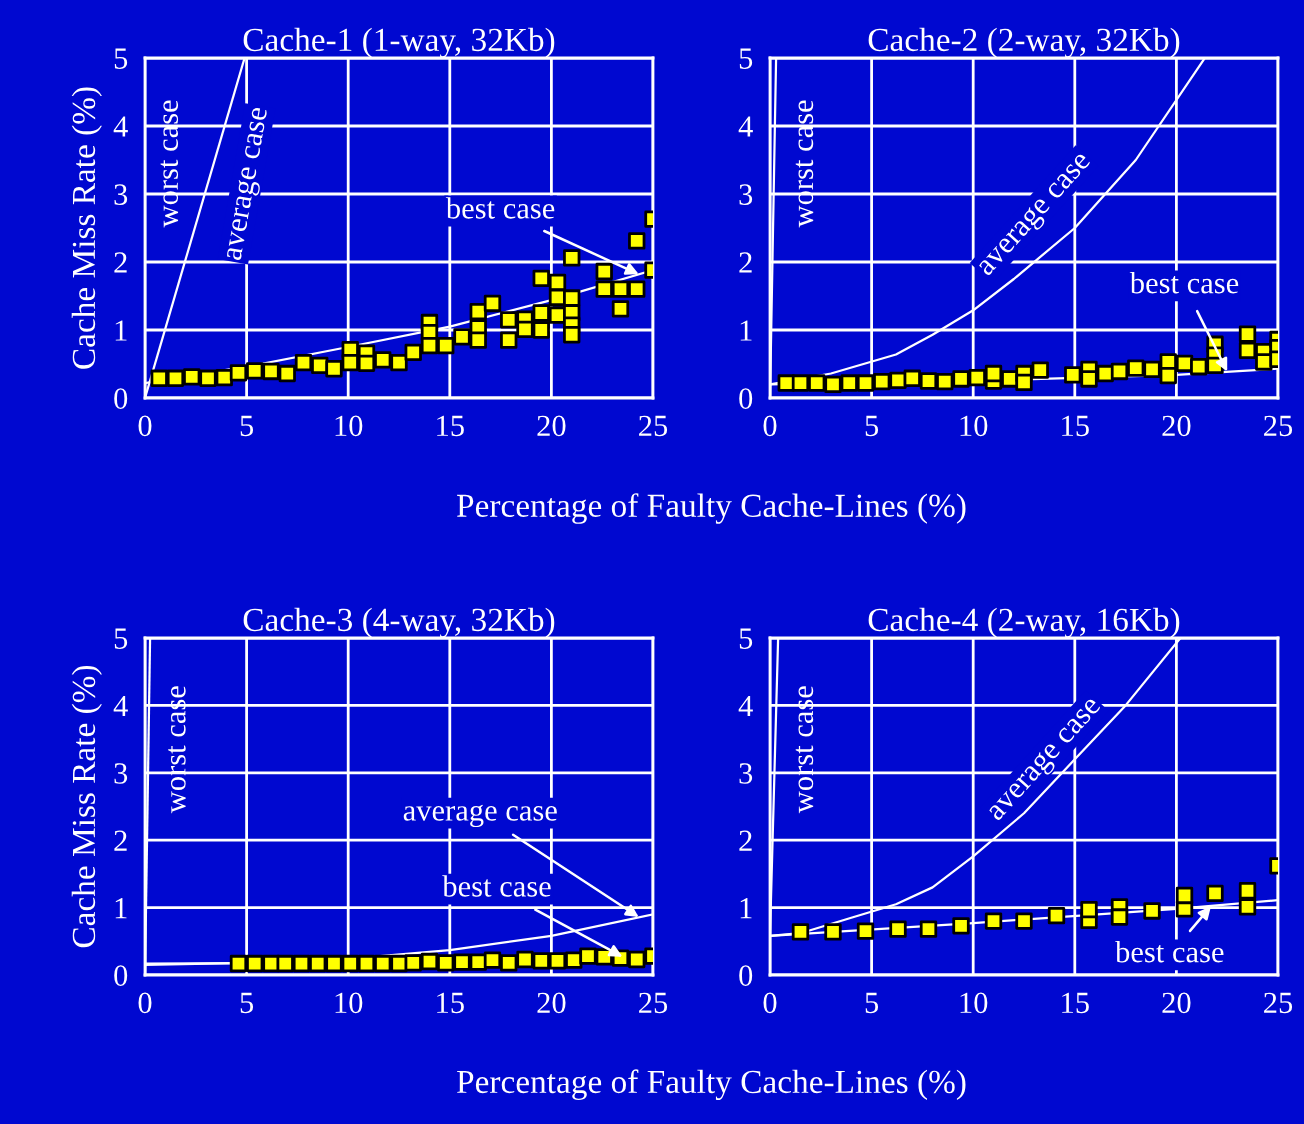 The width and height of the screenshot is (1304, 1124). What do you see at coordinates (1024, 42) in the screenshot?
I see `chart-title: Cache-2 (2-way, 32Kb)` at bounding box center [1024, 42].